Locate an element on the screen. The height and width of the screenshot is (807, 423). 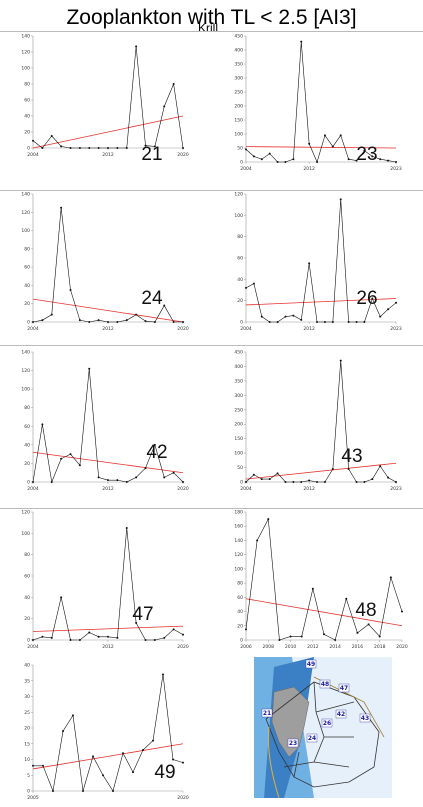
chart-panel-49: 0 5 10 15 20 25 30 35 40 2005 2020 49 is located at coordinates (106, 732).